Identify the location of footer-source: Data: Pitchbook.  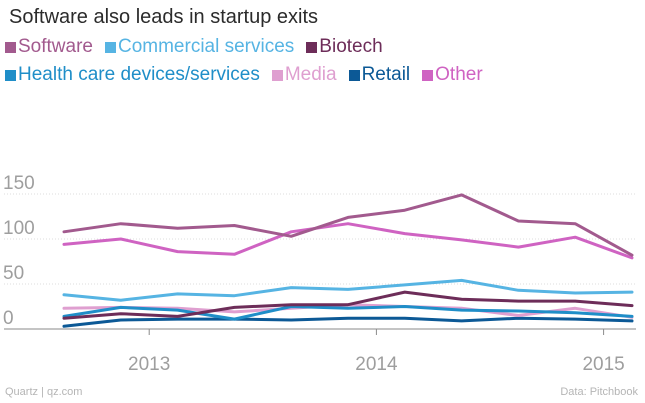
(599, 392).